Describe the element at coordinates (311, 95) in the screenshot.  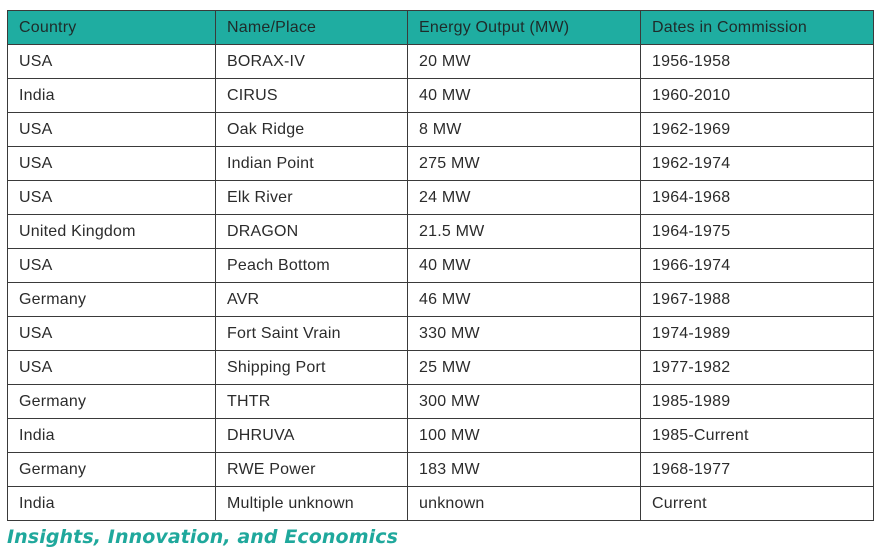
I see `cell-name-place: CIRUS` at that location.